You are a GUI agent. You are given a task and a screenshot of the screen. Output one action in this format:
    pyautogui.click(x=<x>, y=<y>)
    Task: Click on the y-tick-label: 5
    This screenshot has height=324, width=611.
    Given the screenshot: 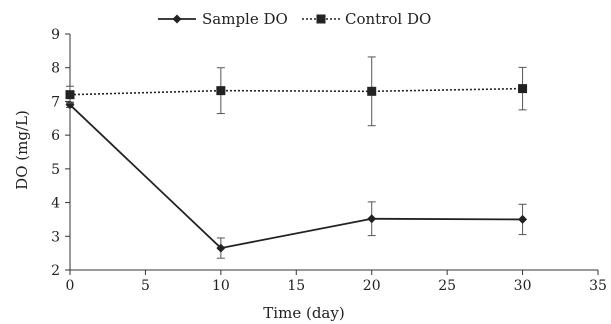 What is the action you would take?
    pyautogui.click(x=55, y=170)
    